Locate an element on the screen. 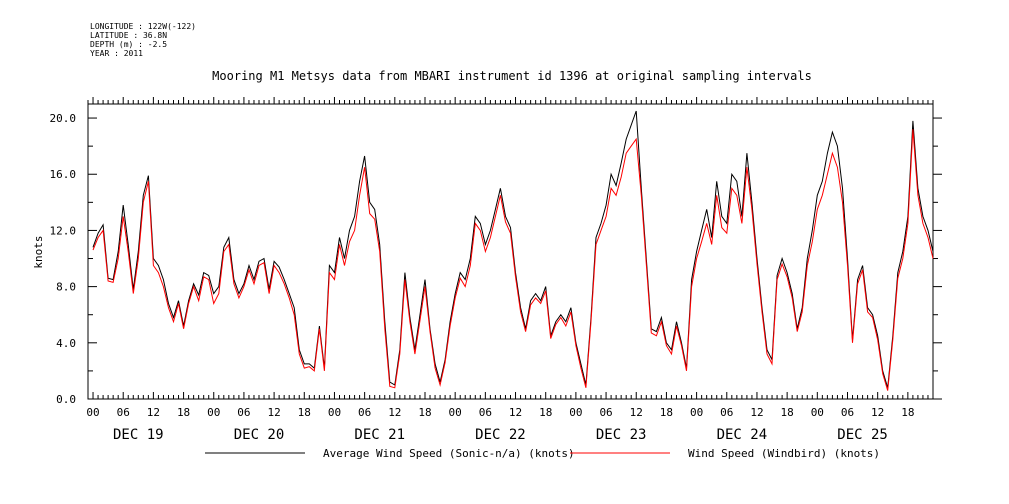 This screenshot has height=504, width=1009. latitude-label: LATITUDE : 36.8N is located at coordinates (129, 35).